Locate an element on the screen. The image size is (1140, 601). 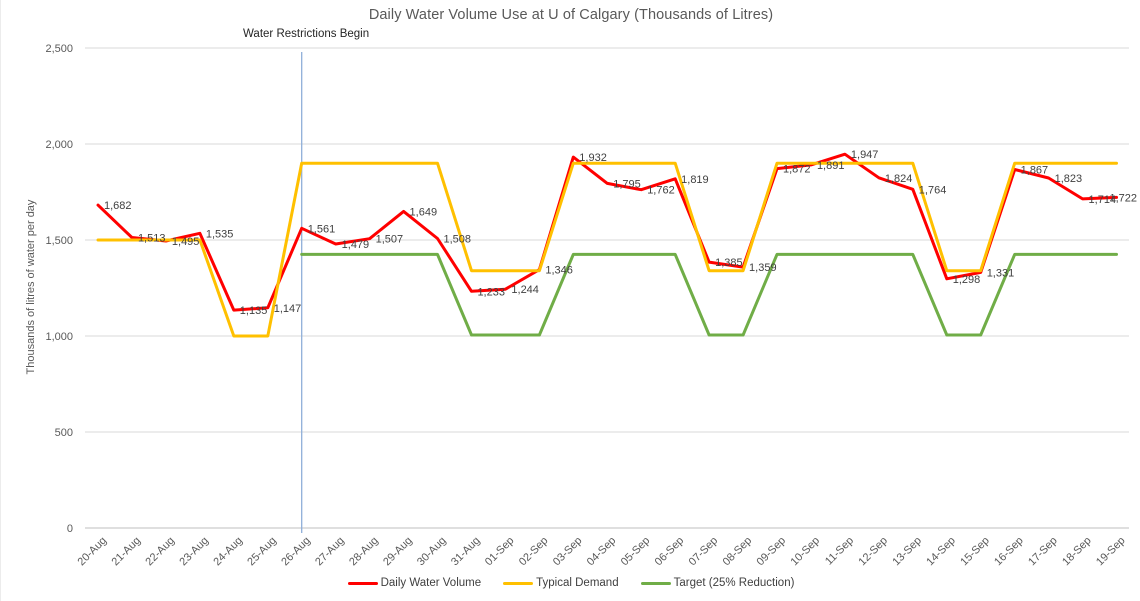
data-label: 1,867 is located at coordinates (1035, 171).